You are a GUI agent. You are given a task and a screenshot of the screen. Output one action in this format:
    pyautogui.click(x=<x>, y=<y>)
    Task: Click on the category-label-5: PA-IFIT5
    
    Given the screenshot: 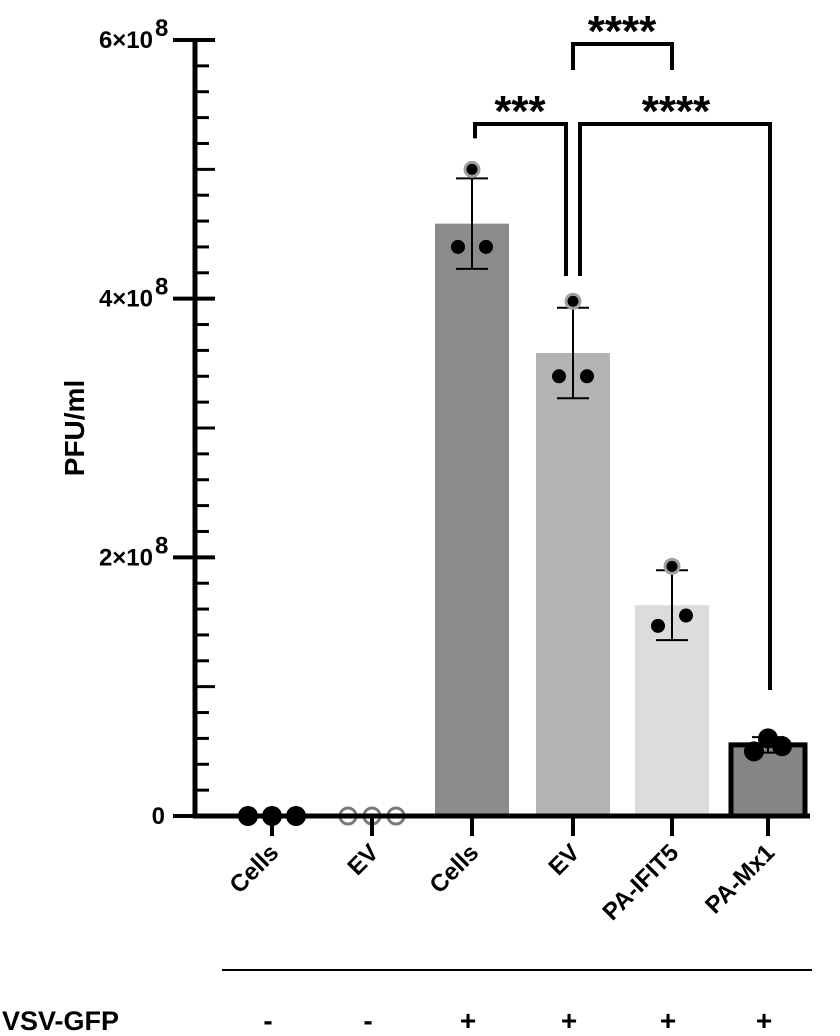 What is the action you would take?
    pyautogui.click(x=641, y=882)
    